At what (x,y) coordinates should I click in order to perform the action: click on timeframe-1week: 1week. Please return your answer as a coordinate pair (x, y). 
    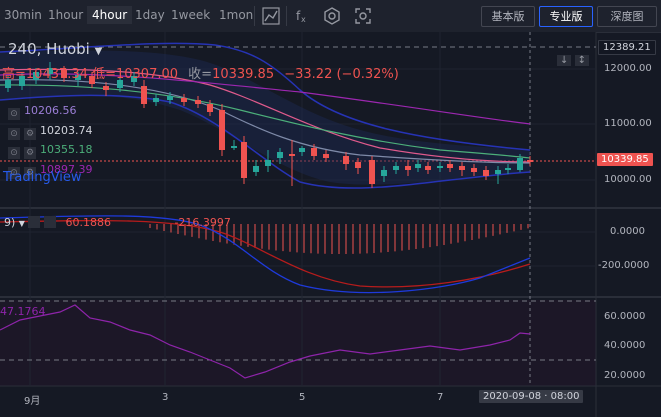
    Looking at the image, I should click on (191, 15).